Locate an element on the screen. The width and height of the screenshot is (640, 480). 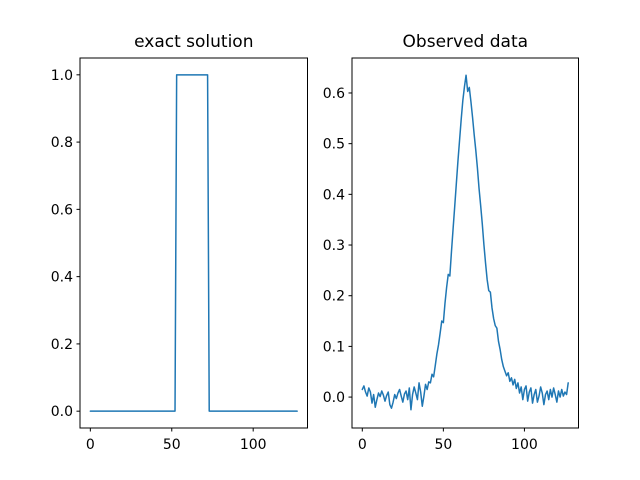
y-tick-label: 0.5 is located at coordinates (334, 145).